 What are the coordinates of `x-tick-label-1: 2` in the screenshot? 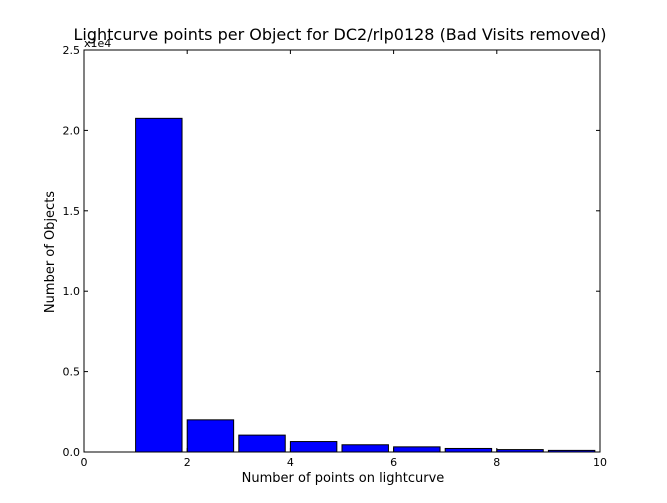 It's located at (187, 462).